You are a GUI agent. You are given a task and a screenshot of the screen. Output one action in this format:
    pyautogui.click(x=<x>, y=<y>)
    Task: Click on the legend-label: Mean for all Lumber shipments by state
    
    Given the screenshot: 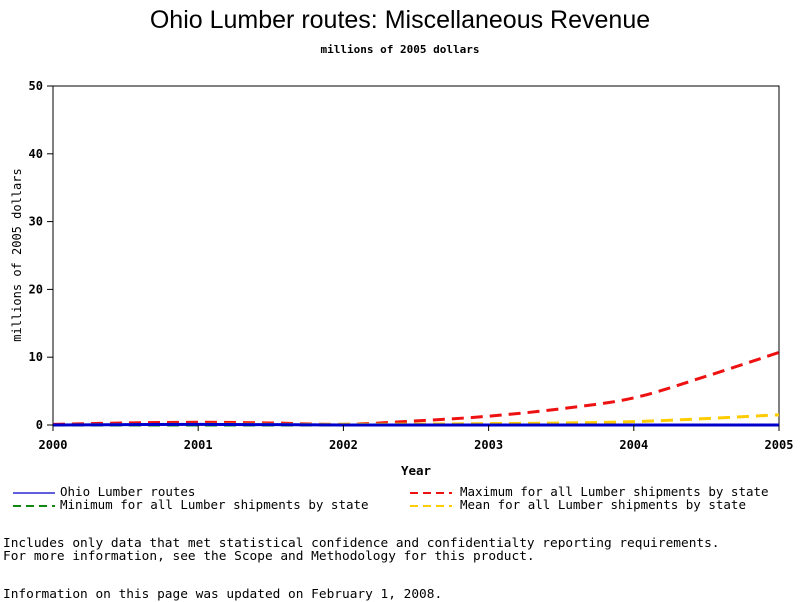 What is the action you would take?
    pyautogui.click(x=603, y=504)
    